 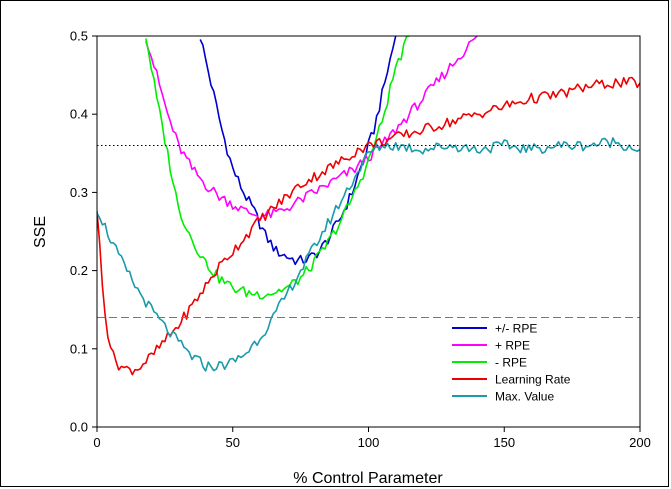 What do you see at coordinates (79, 36) in the screenshot?
I see `y-tick-label: 0.5` at bounding box center [79, 36].